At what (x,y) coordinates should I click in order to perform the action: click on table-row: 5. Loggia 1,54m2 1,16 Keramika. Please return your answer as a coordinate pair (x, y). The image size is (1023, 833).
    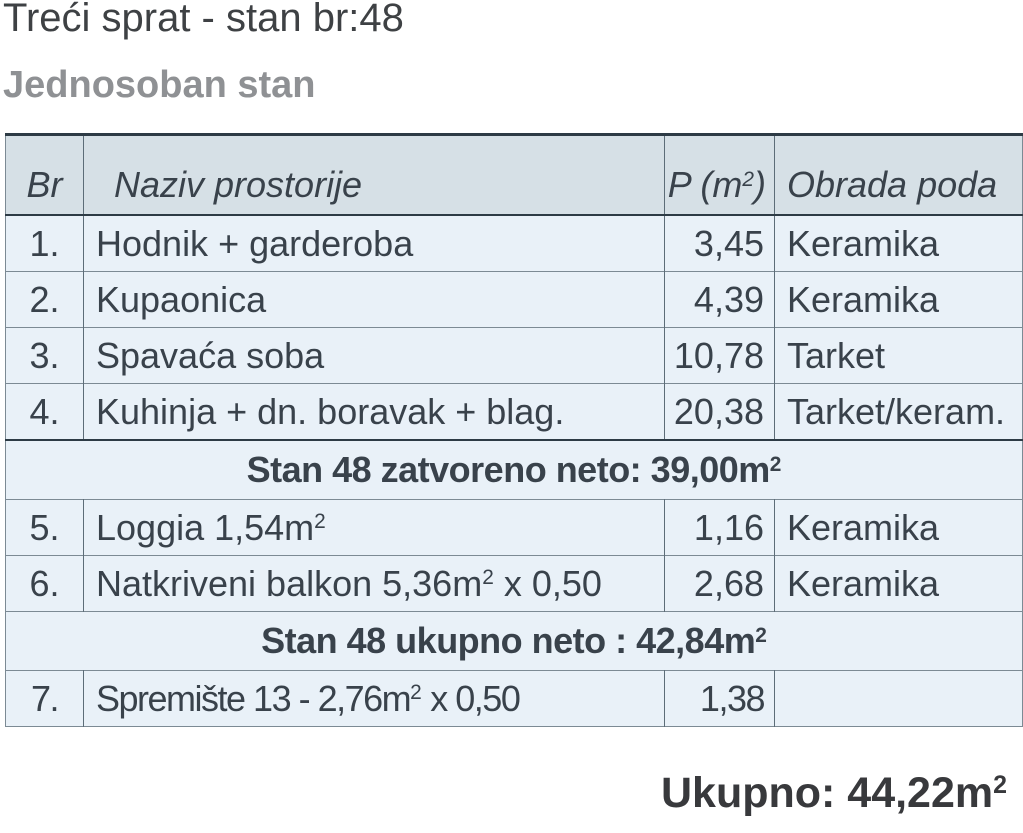
    Looking at the image, I should click on (514, 527).